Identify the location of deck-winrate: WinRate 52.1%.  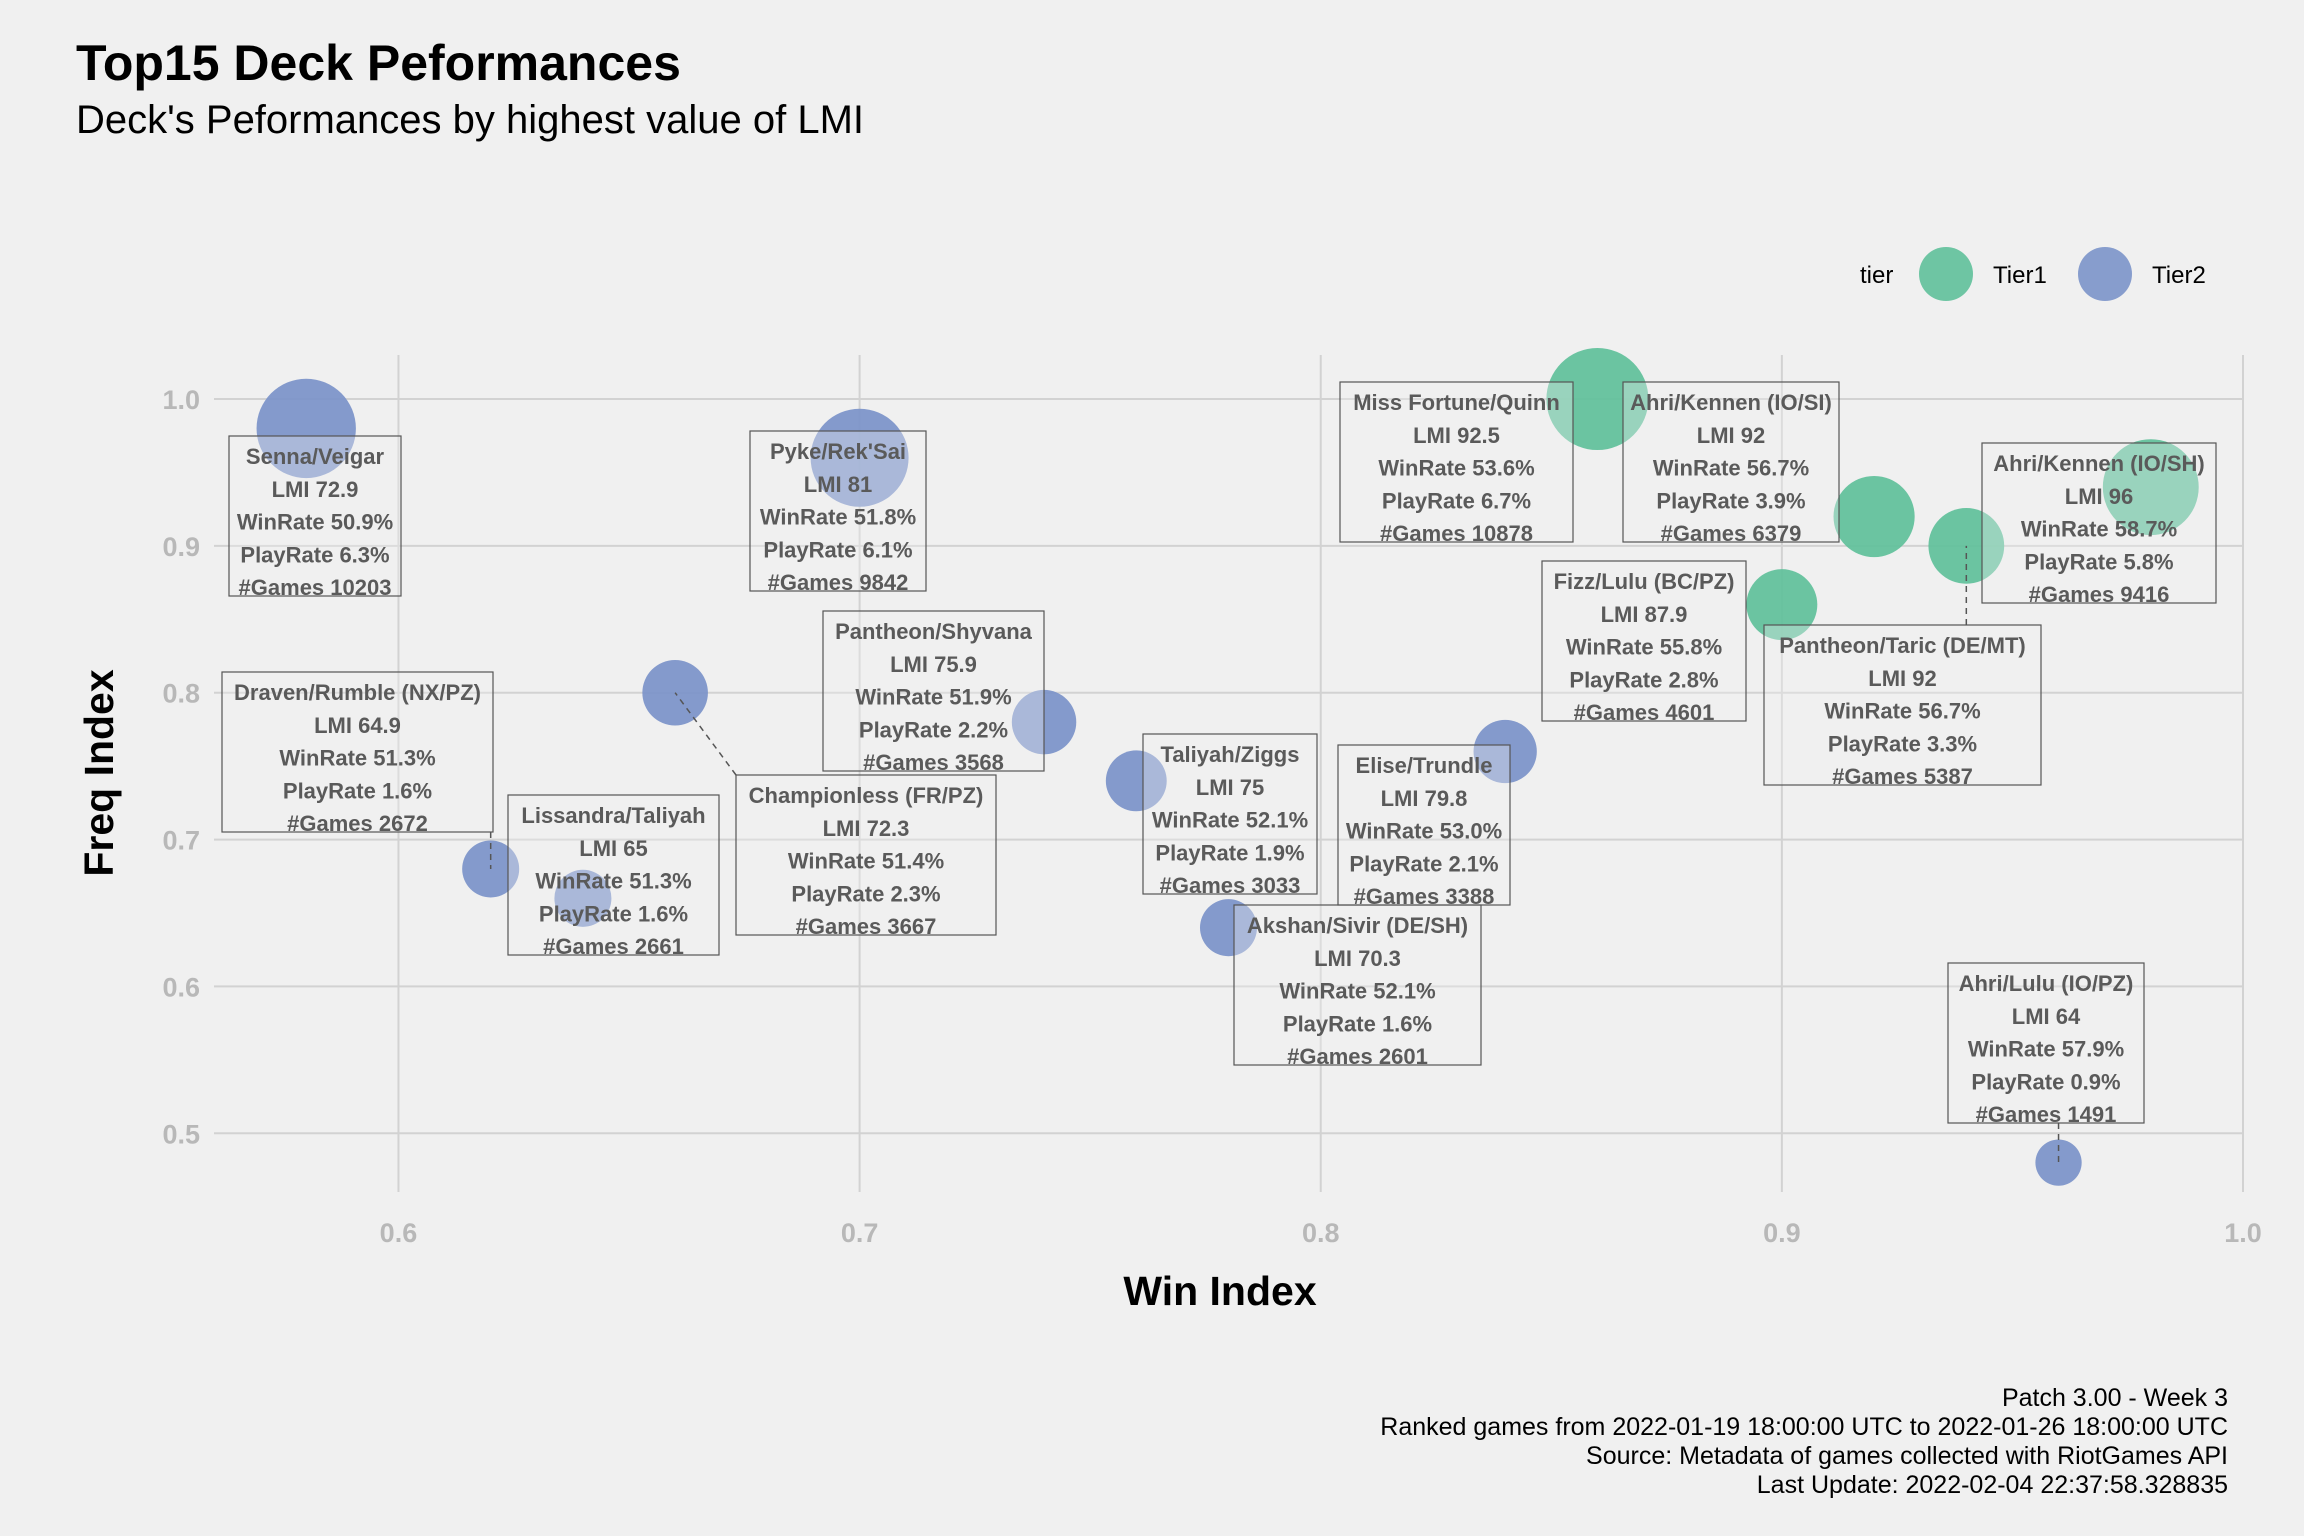
(1230, 820).